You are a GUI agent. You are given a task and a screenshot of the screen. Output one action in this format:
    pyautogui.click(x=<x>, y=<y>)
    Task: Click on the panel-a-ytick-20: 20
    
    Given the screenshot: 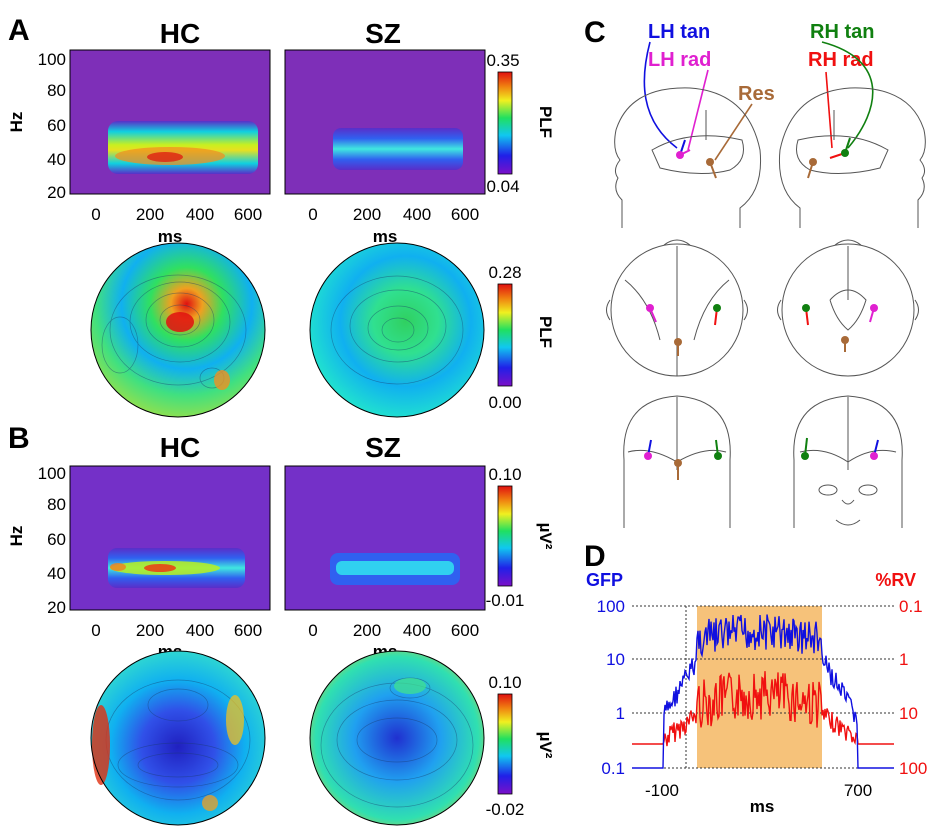 What is the action you would take?
    pyautogui.click(x=56, y=192)
    